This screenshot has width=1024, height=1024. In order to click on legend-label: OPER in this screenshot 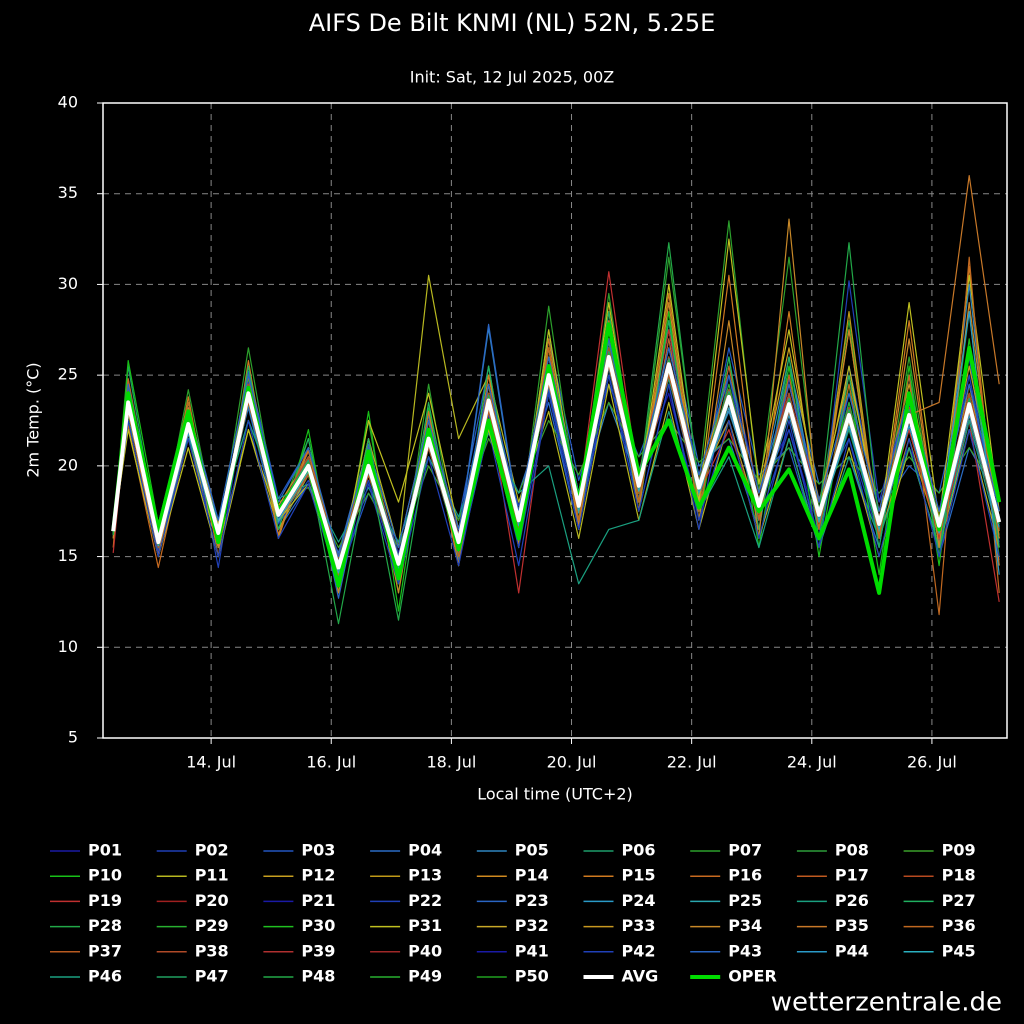, I will do `click(752, 976)`.